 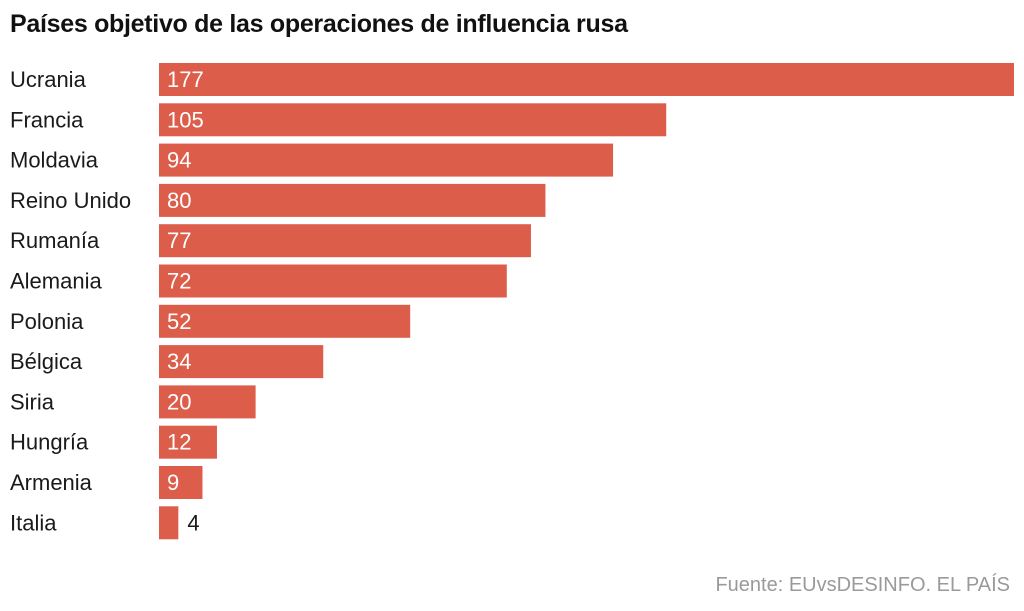 What do you see at coordinates (179, 240) in the screenshot?
I see `value-label: 77` at bounding box center [179, 240].